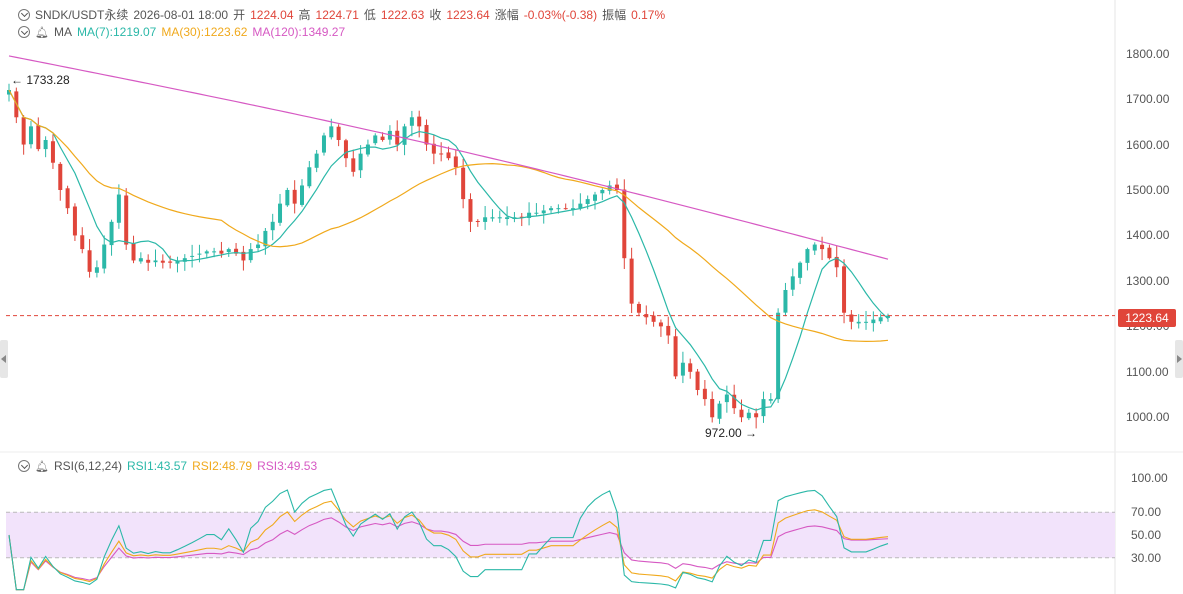 This screenshot has width=1183, height=594. What do you see at coordinates (287, 466) in the screenshot?
I see `rsi3-value: RSI3:49.53` at bounding box center [287, 466].